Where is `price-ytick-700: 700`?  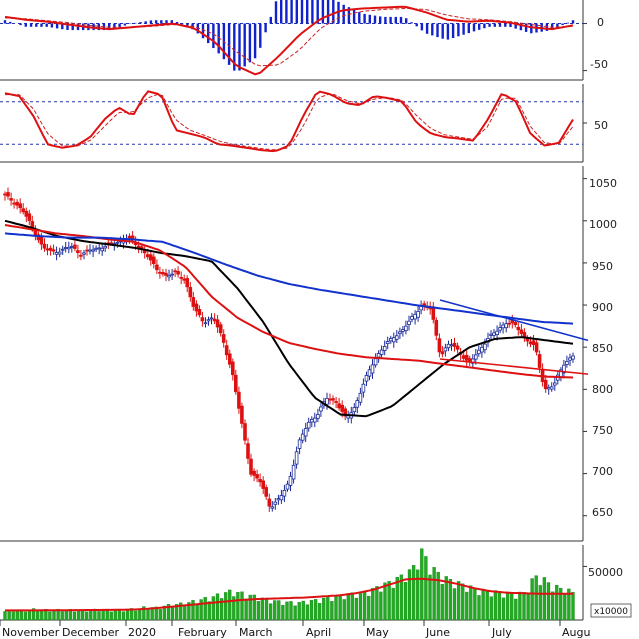 price-ytick-700: 700 is located at coordinates (602, 471).